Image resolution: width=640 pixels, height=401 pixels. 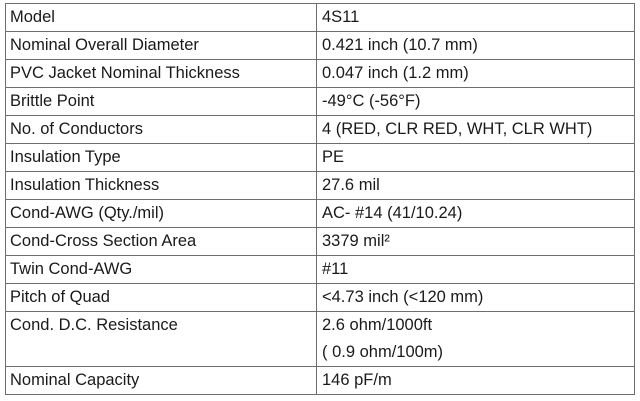 I want to click on spec-value: 4 (RED, CLR RED, WHT, CLR WHT), so click(x=475, y=129).